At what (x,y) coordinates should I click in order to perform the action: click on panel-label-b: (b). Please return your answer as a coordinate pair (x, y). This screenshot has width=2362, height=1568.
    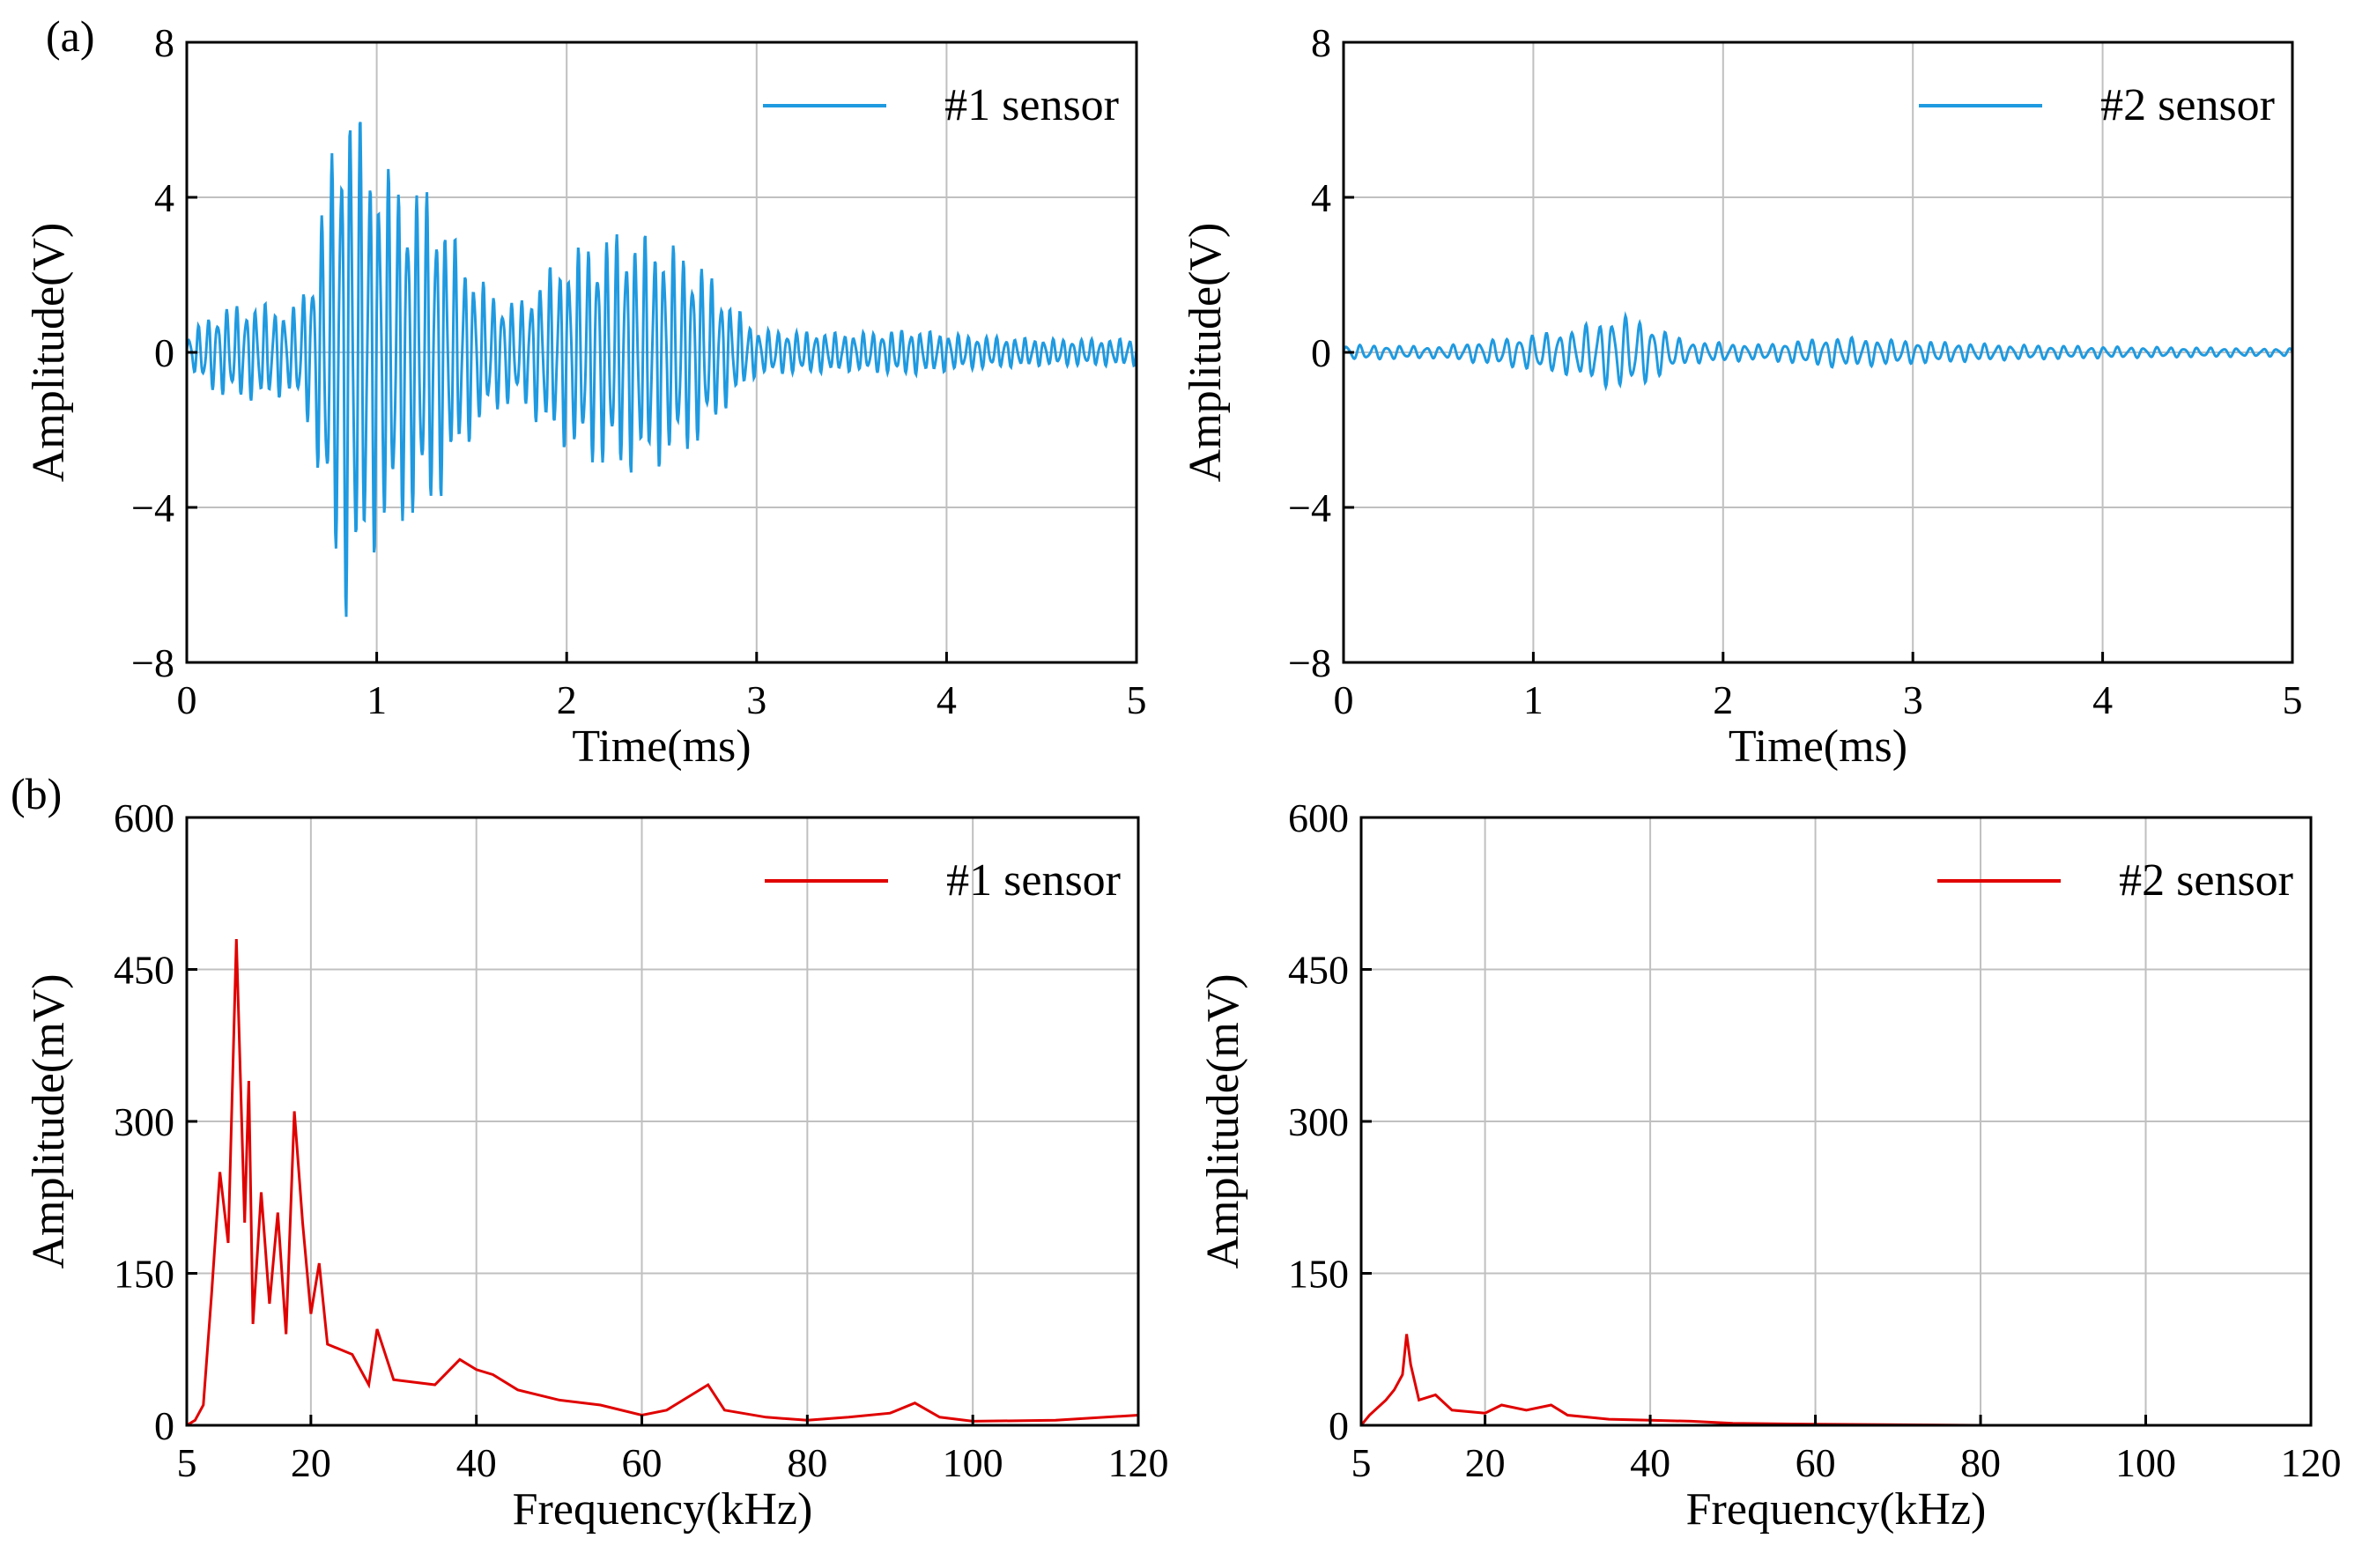
    Looking at the image, I should click on (37, 793).